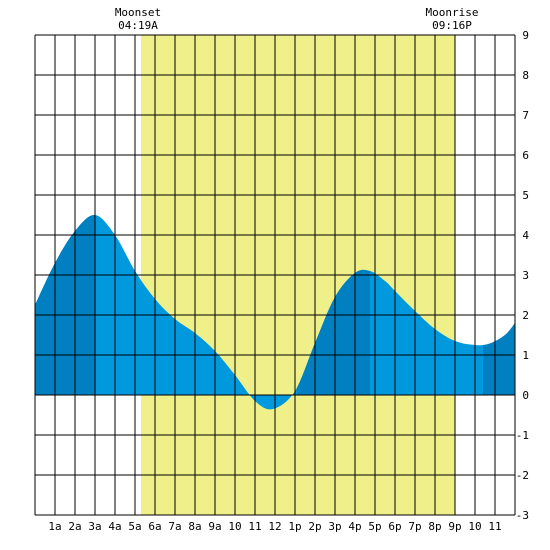 This screenshot has height=550, width=550. What do you see at coordinates (525, 355) in the screenshot?
I see `y-tick-label: 1` at bounding box center [525, 355].